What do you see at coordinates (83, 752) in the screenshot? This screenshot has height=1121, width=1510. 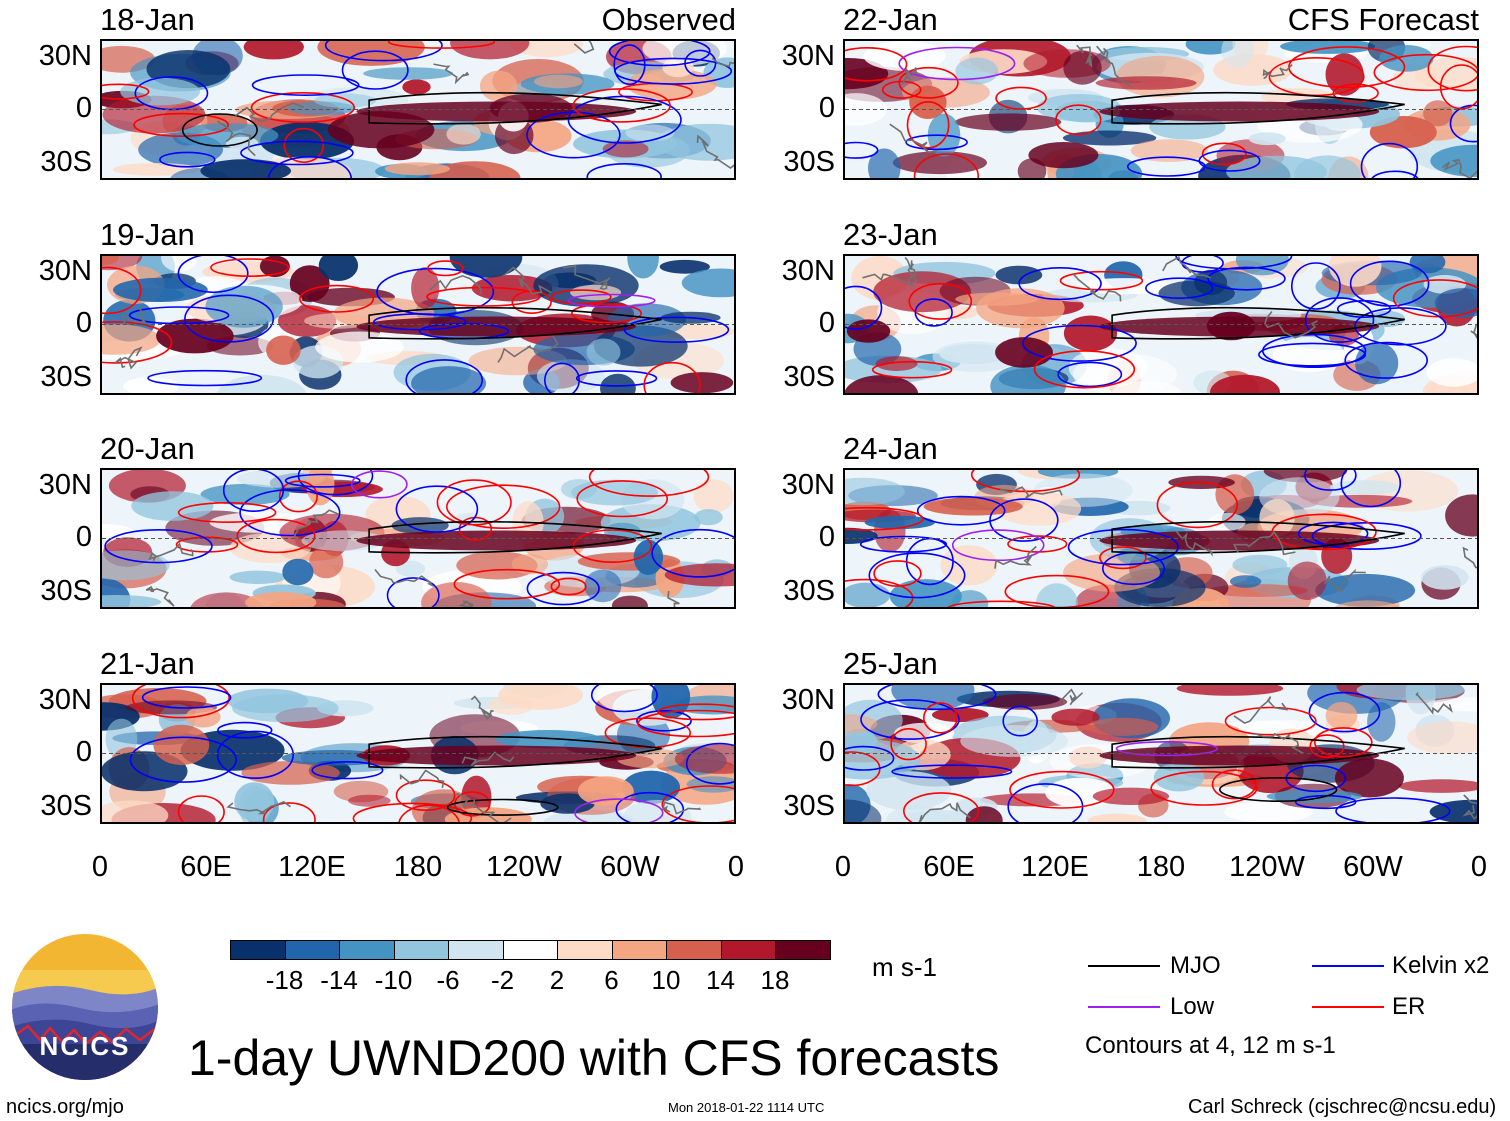 I see `lat-tick-label: 0` at bounding box center [83, 752].